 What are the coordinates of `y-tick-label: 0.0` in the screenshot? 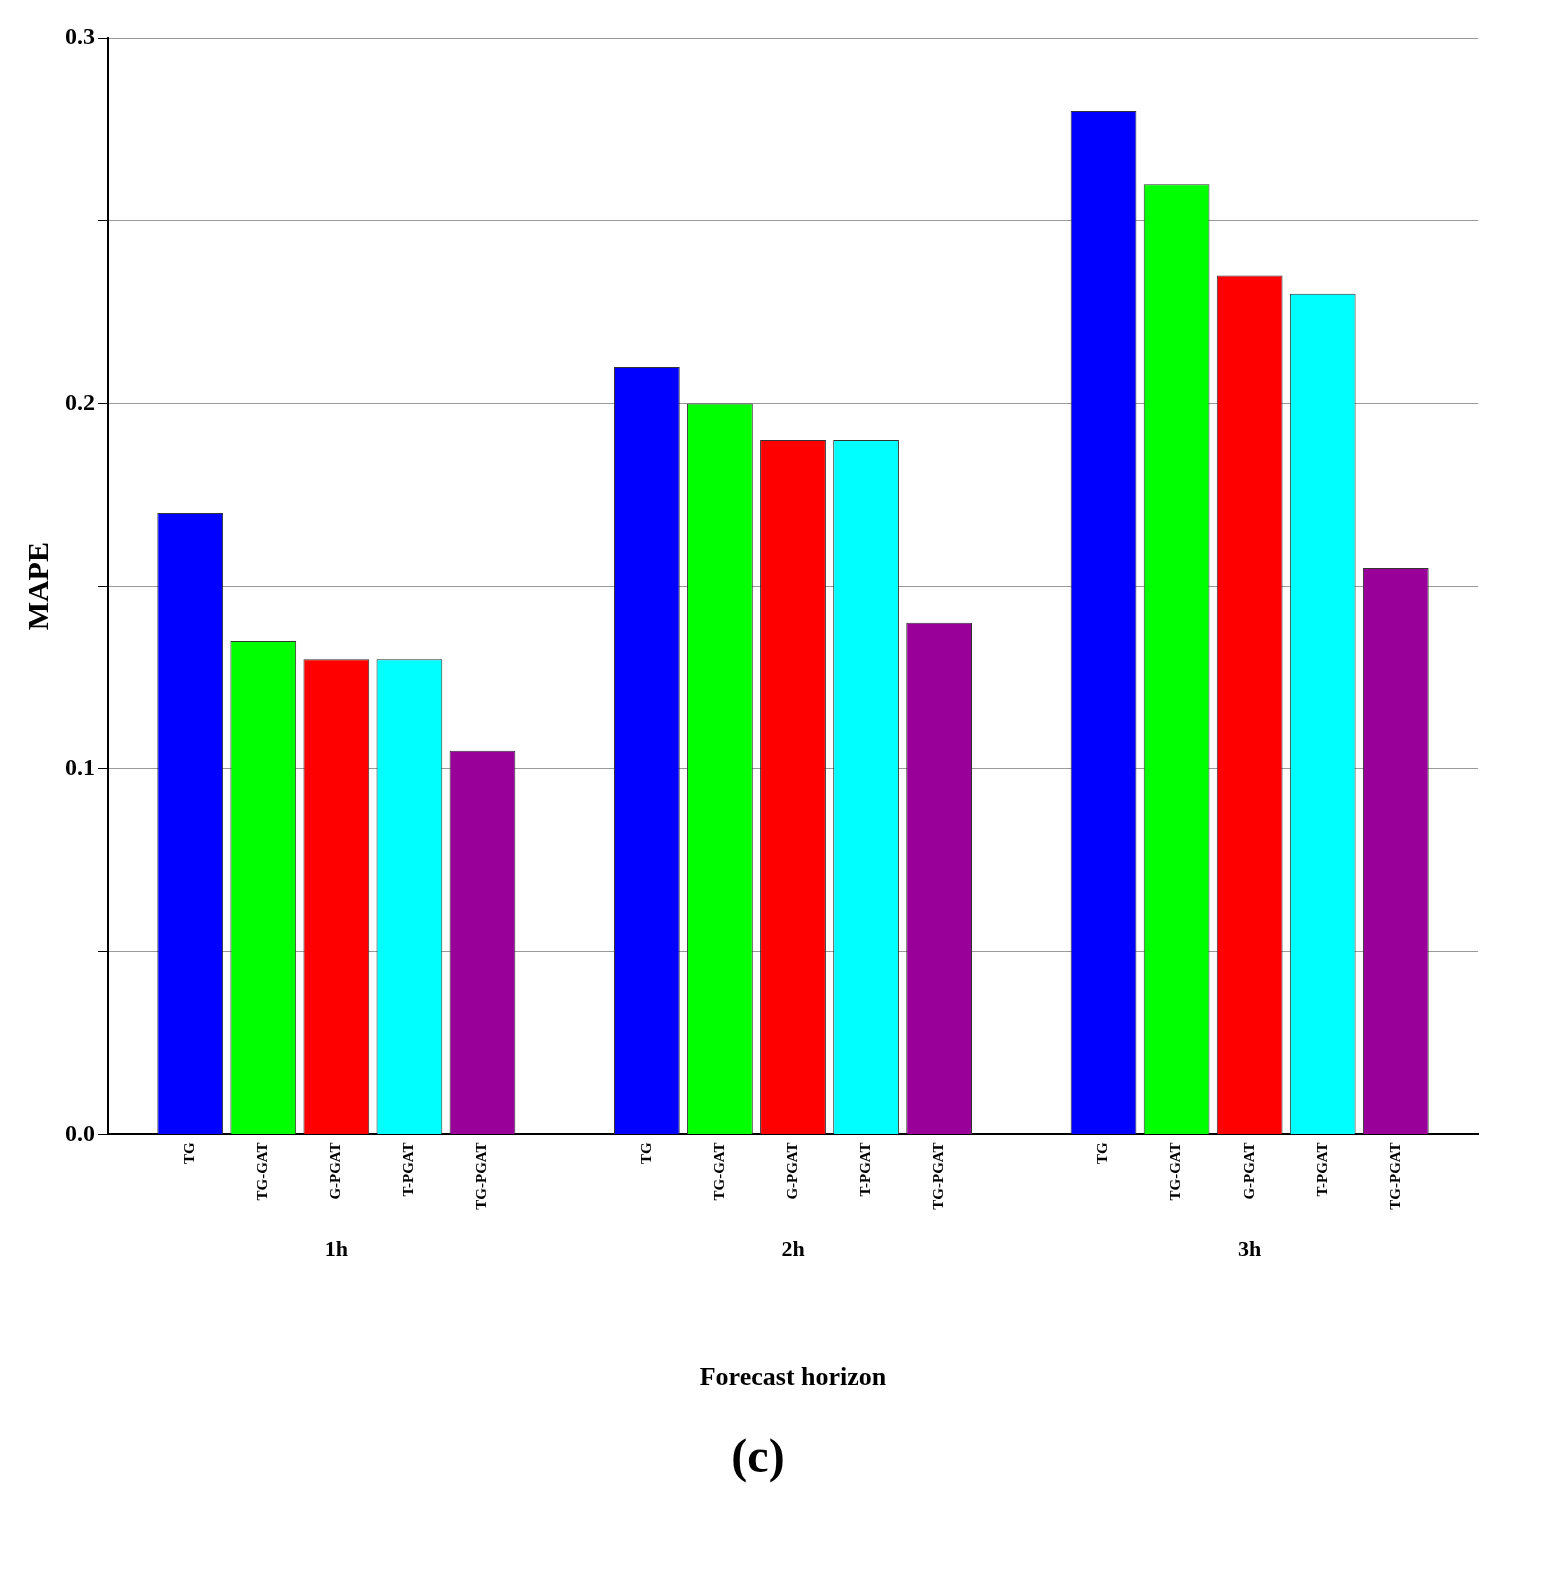 It's located at (80, 1132).